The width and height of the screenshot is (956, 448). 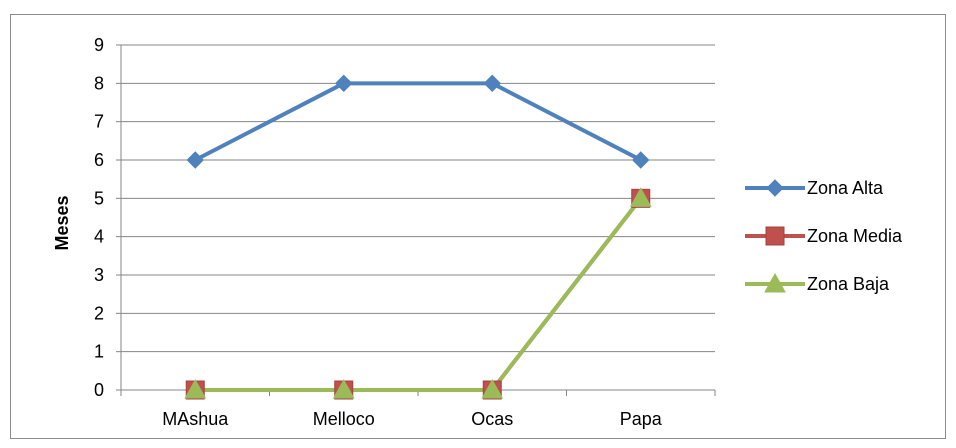 I want to click on x-tick-label: Melloco, so click(x=344, y=419).